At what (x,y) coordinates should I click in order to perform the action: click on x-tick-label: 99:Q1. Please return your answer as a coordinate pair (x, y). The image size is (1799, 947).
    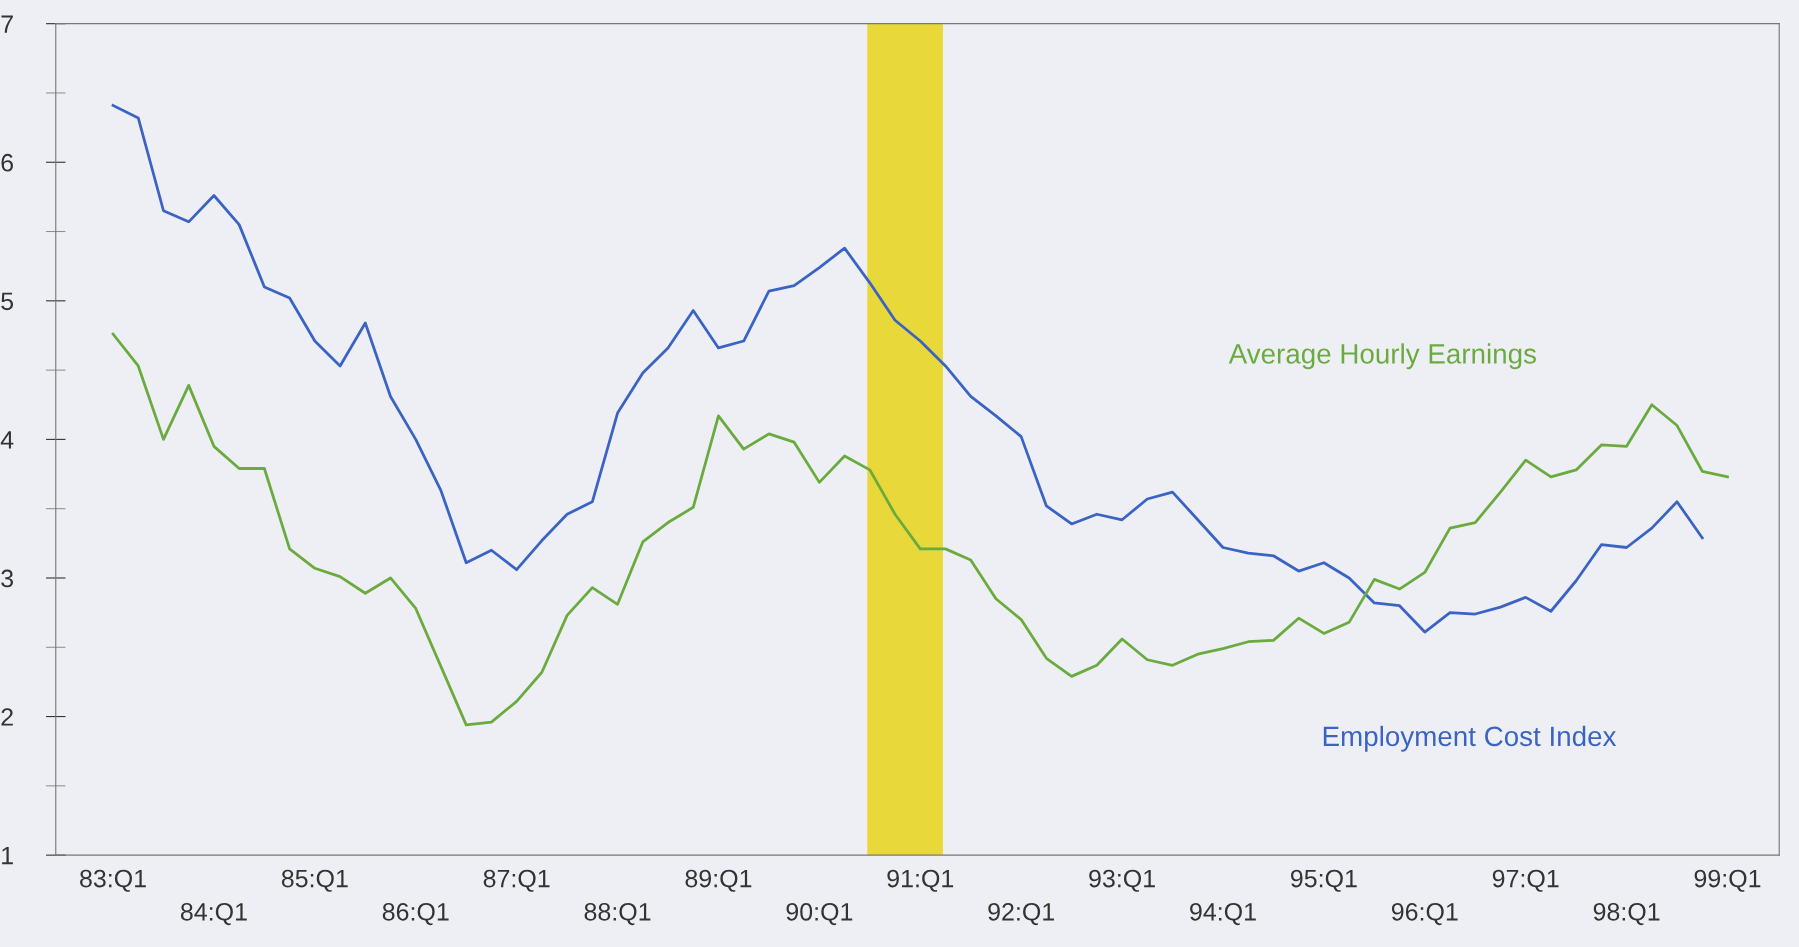
    Looking at the image, I should click on (1727, 880).